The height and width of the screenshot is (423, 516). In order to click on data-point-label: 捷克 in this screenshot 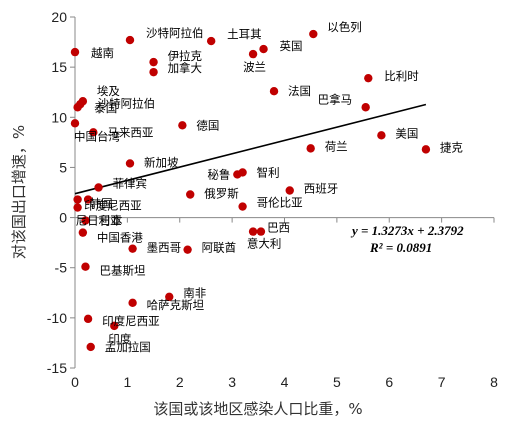, I will do `click(451, 147)`.